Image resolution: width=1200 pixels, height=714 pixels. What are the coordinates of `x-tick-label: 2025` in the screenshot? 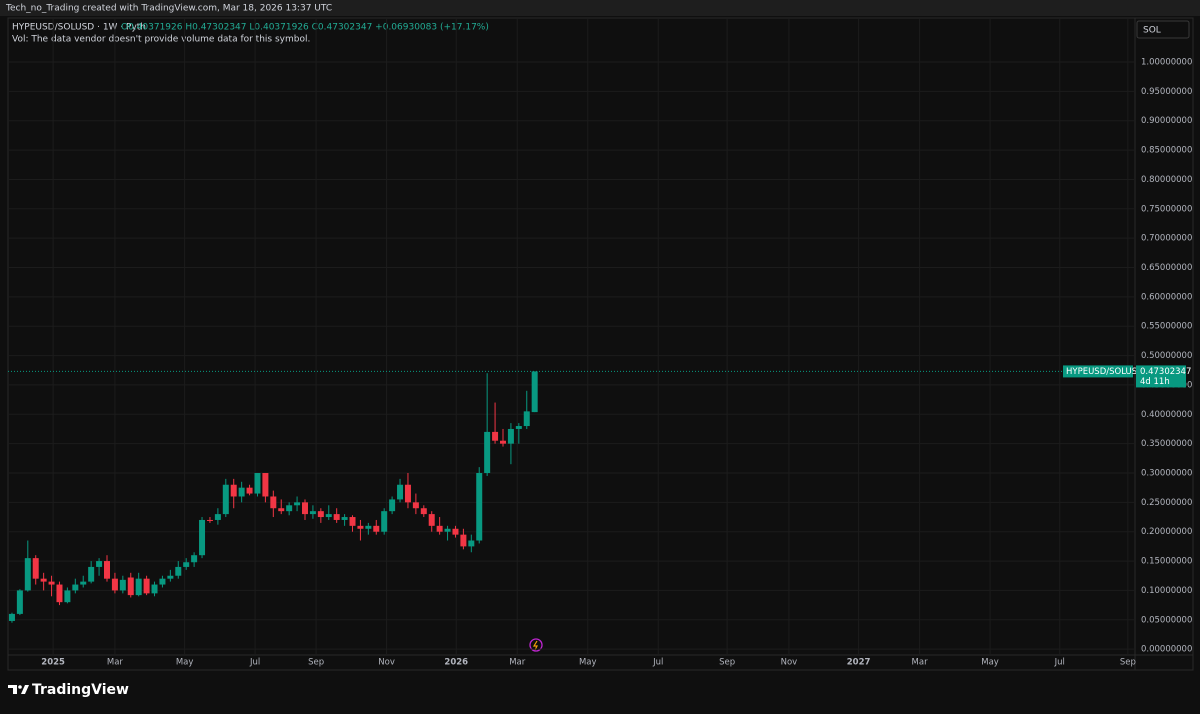 It's located at (53, 663).